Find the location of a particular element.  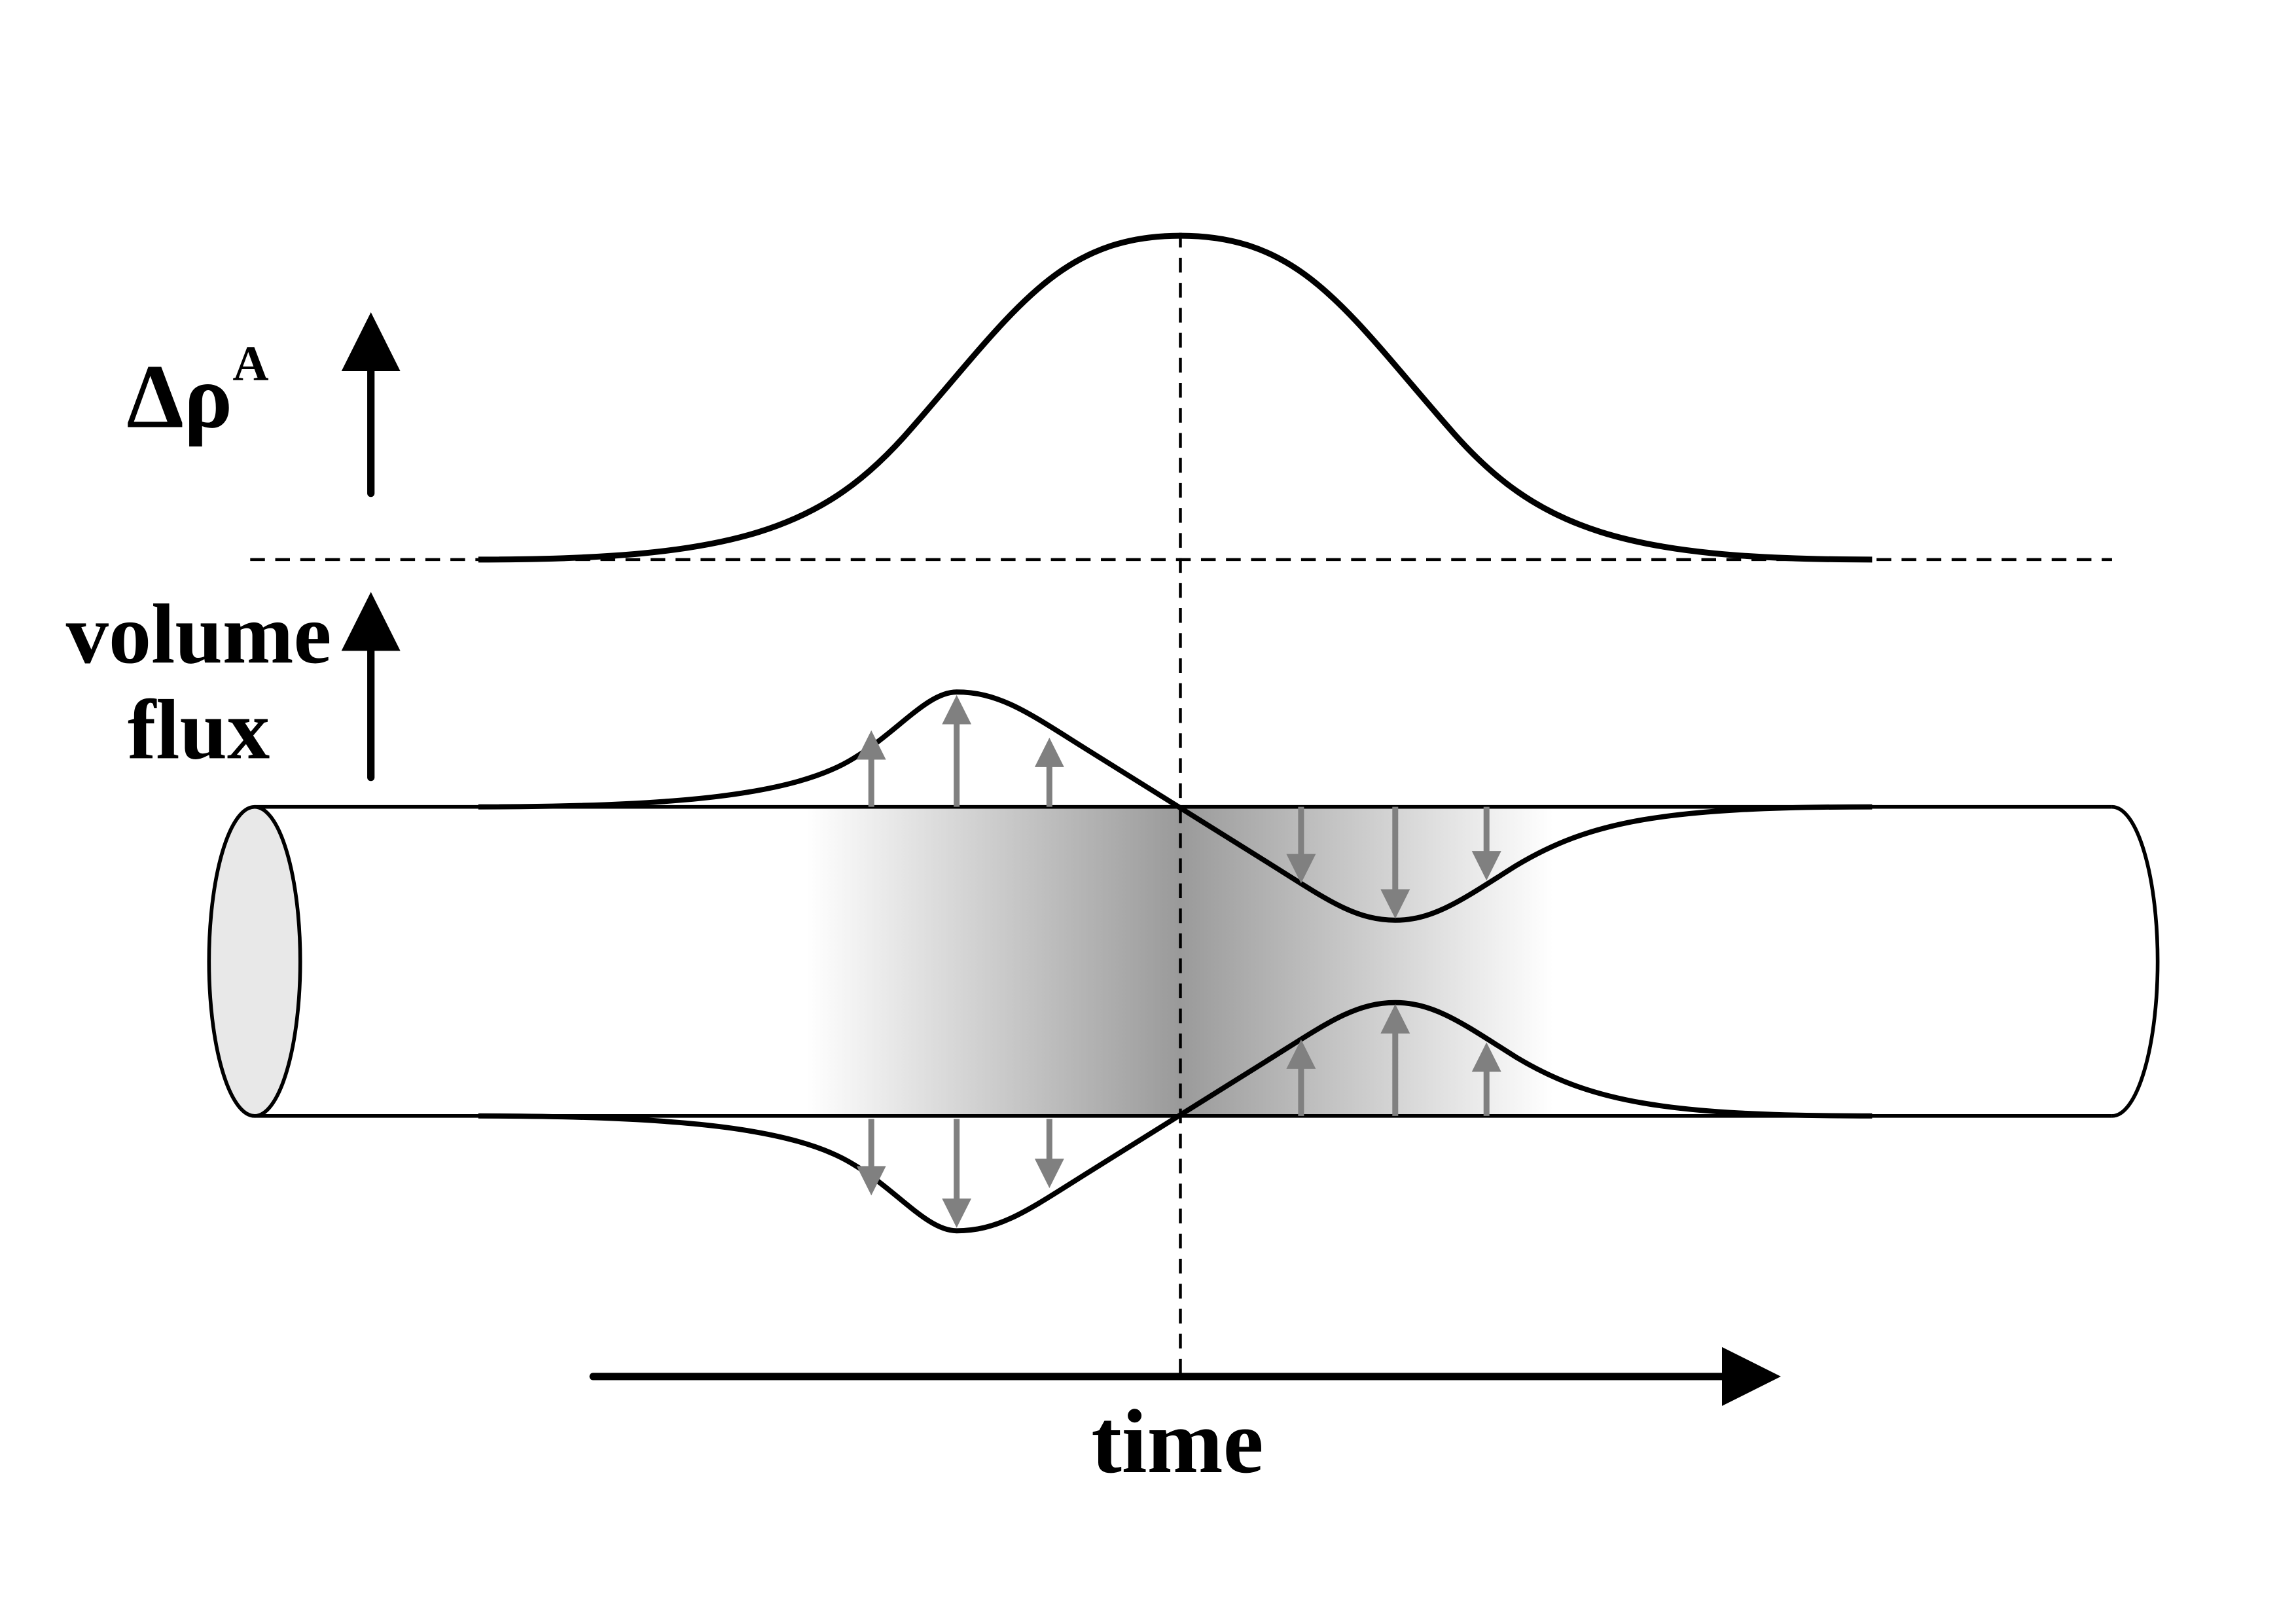

time-label: time is located at coordinates (1177, 1442).